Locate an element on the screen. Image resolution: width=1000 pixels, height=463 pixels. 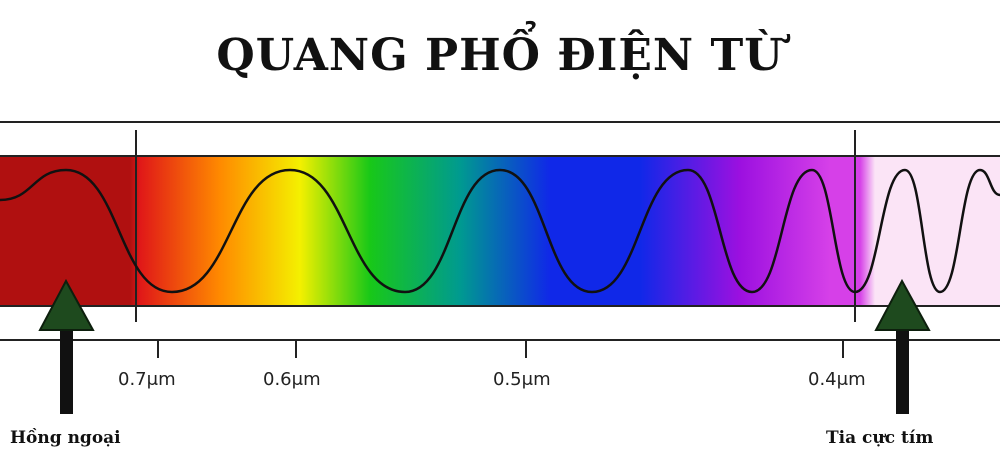
ultraviolet-arrow-icon is located at coordinates (902, 346).